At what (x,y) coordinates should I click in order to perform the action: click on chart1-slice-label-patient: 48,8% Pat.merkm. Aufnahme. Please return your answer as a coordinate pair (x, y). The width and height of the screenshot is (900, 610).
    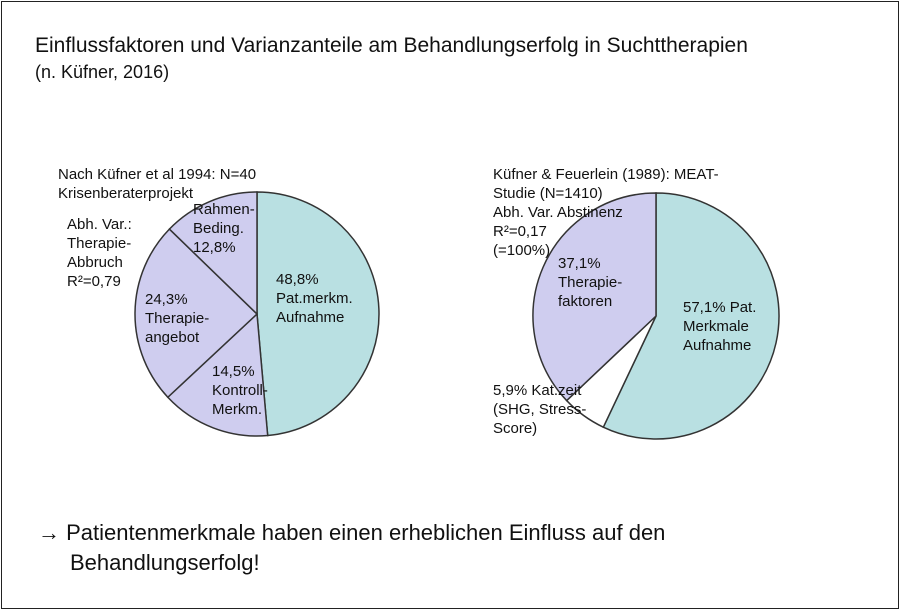
    Looking at the image, I should click on (314, 298).